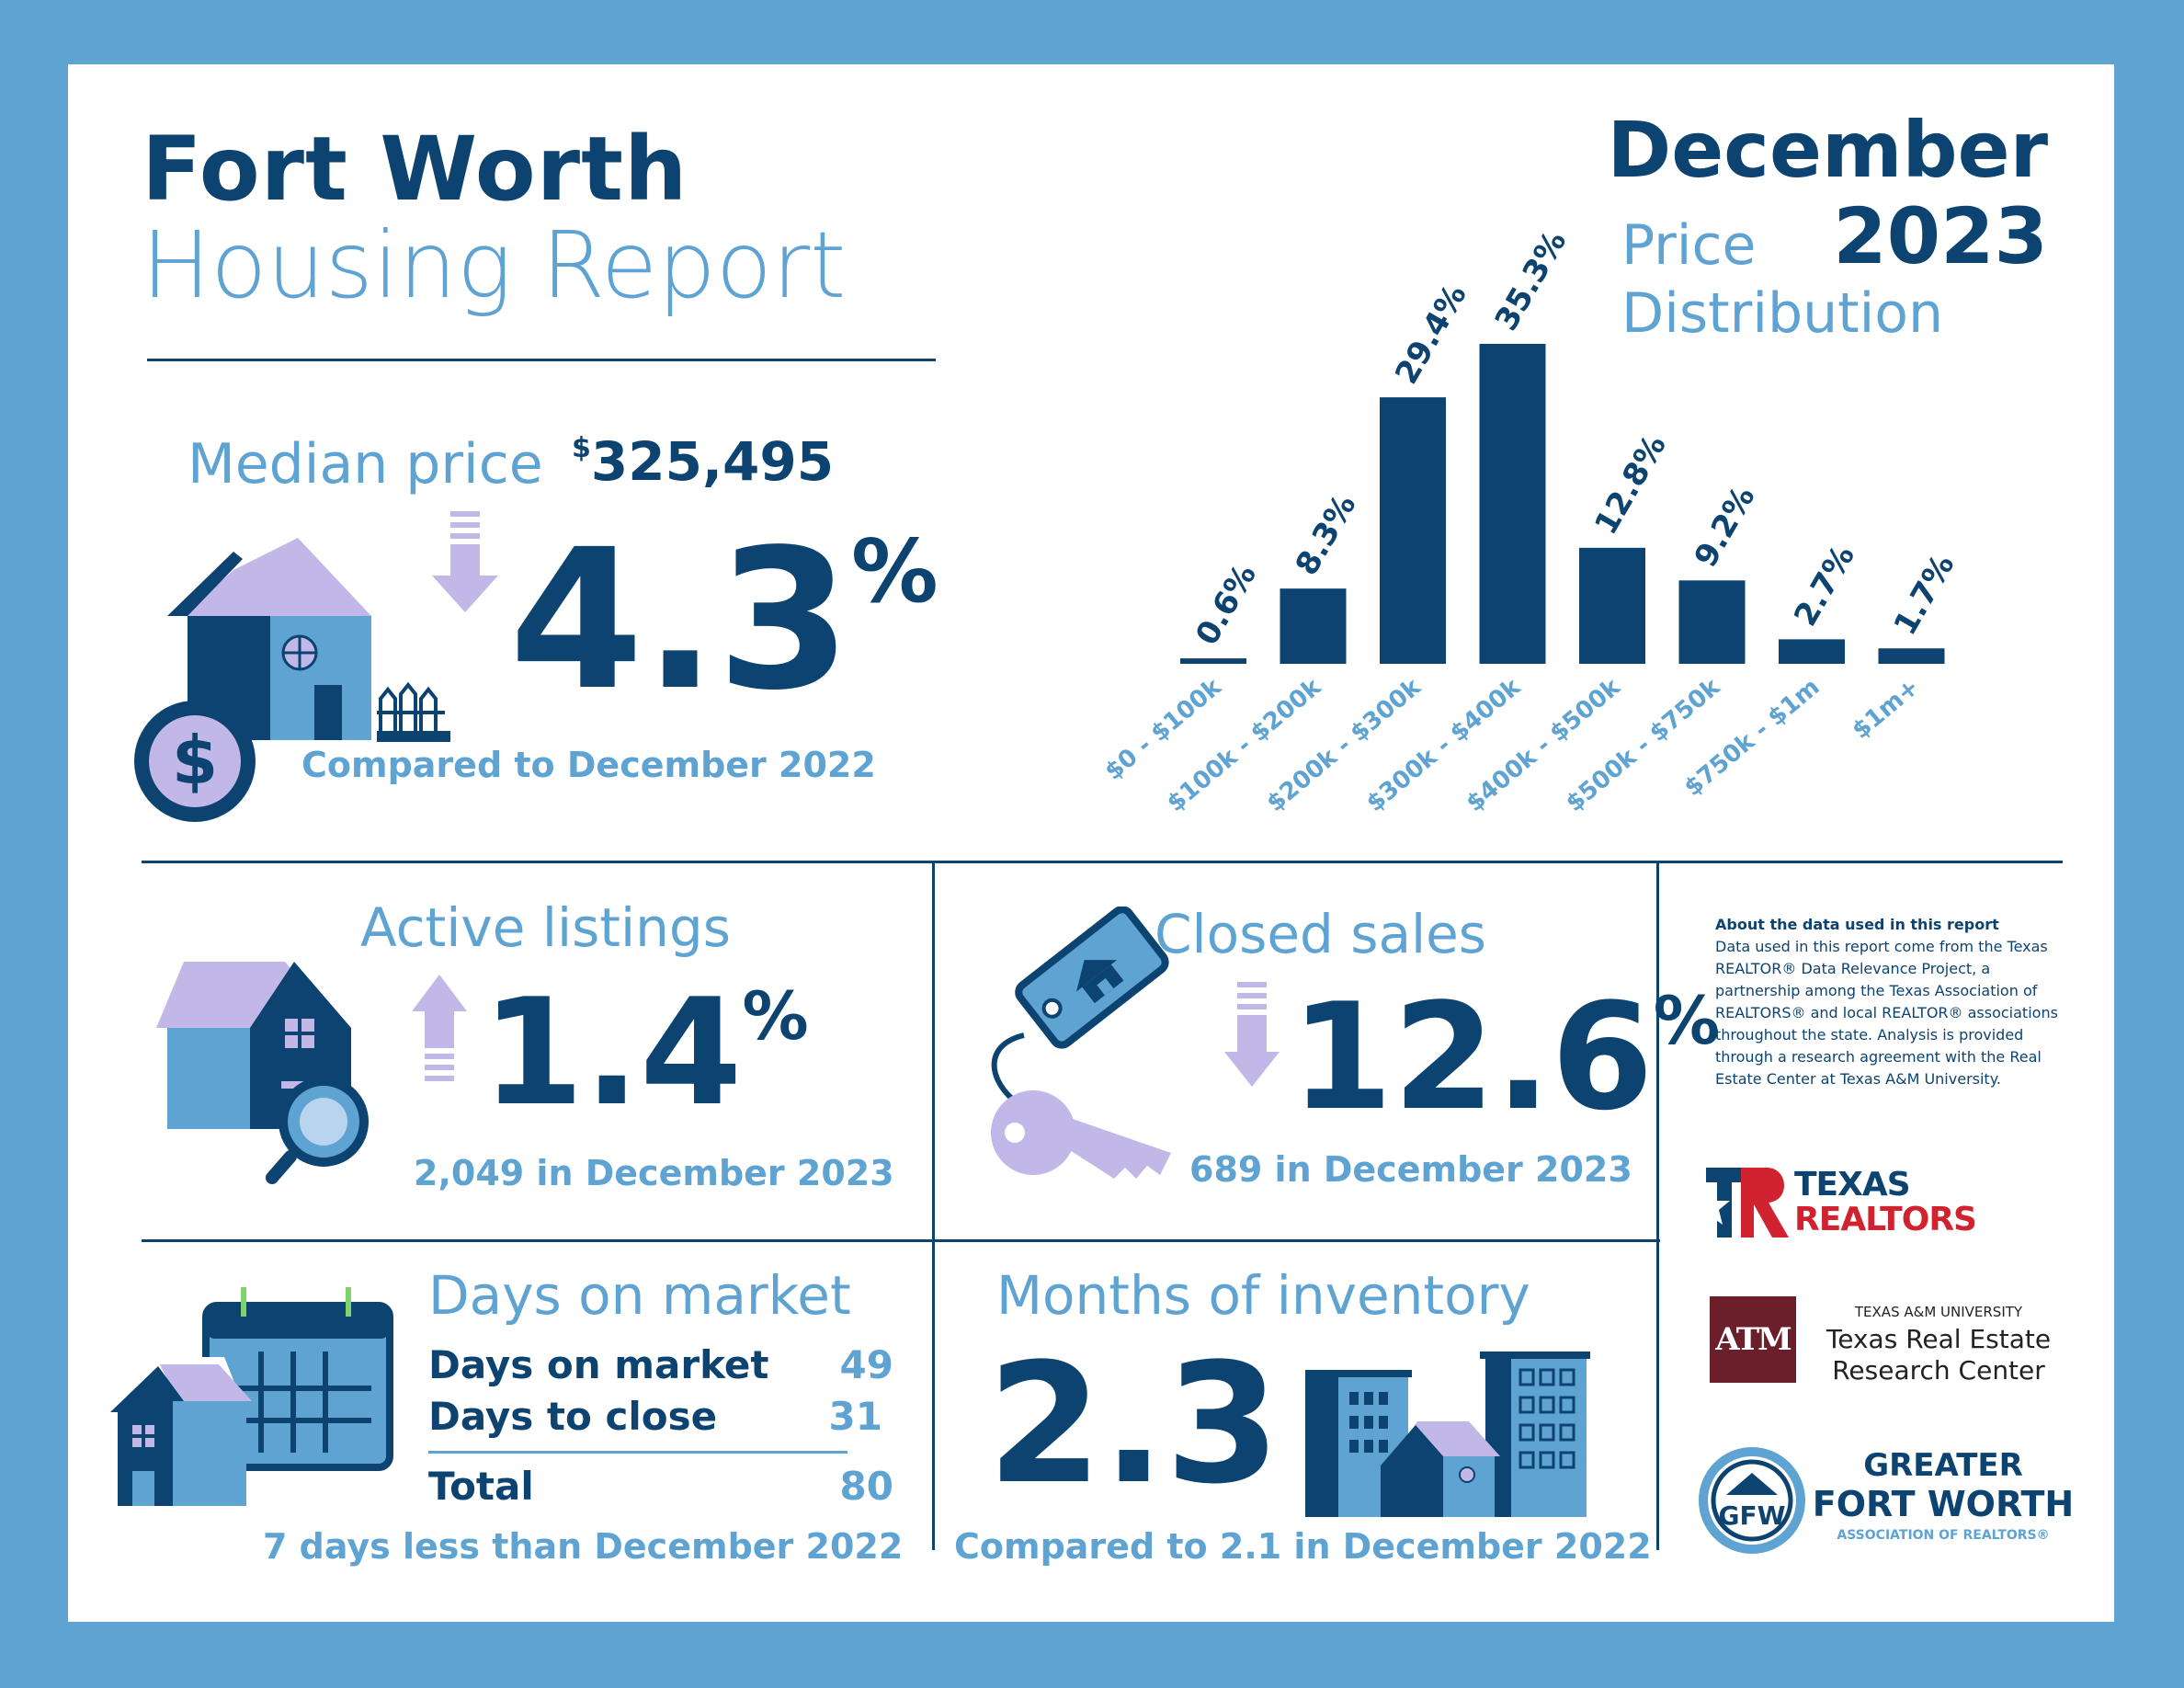 Image resolution: width=2184 pixels, height=1688 pixels. What do you see at coordinates (1938, 1371) in the screenshot?
I see `tamu-line3: Research Center` at bounding box center [1938, 1371].